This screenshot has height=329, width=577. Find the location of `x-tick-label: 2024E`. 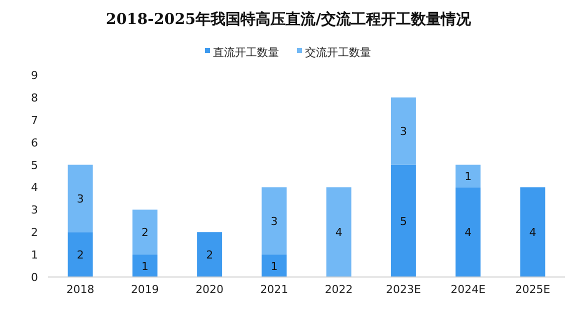

x-tick-label: 2024E is located at coordinates (468, 289).